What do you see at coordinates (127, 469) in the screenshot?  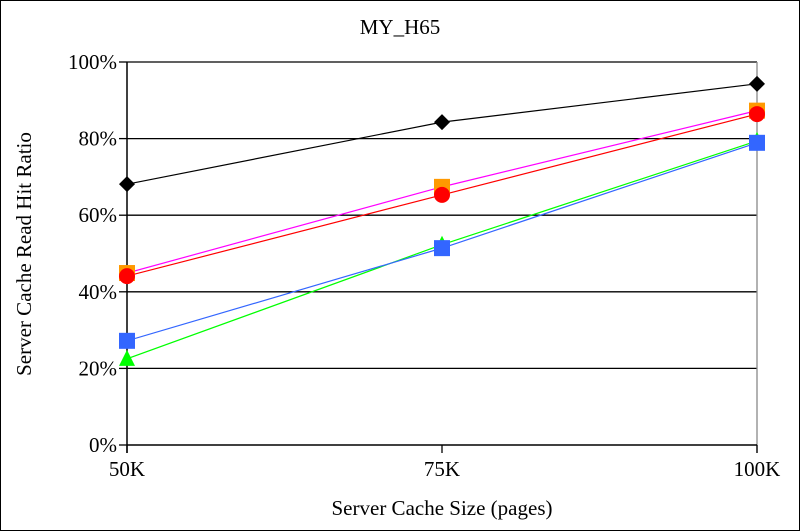 I see `x-tick-label: 50K` at bounding box center [127, 469].